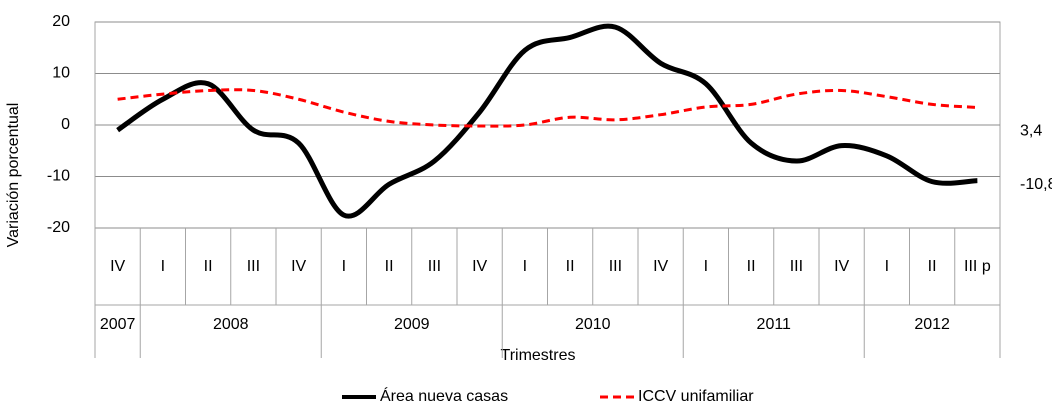  Describe the element at coordinates (593, 324) in the screenshot. I see `year-label: 2010` at that location.